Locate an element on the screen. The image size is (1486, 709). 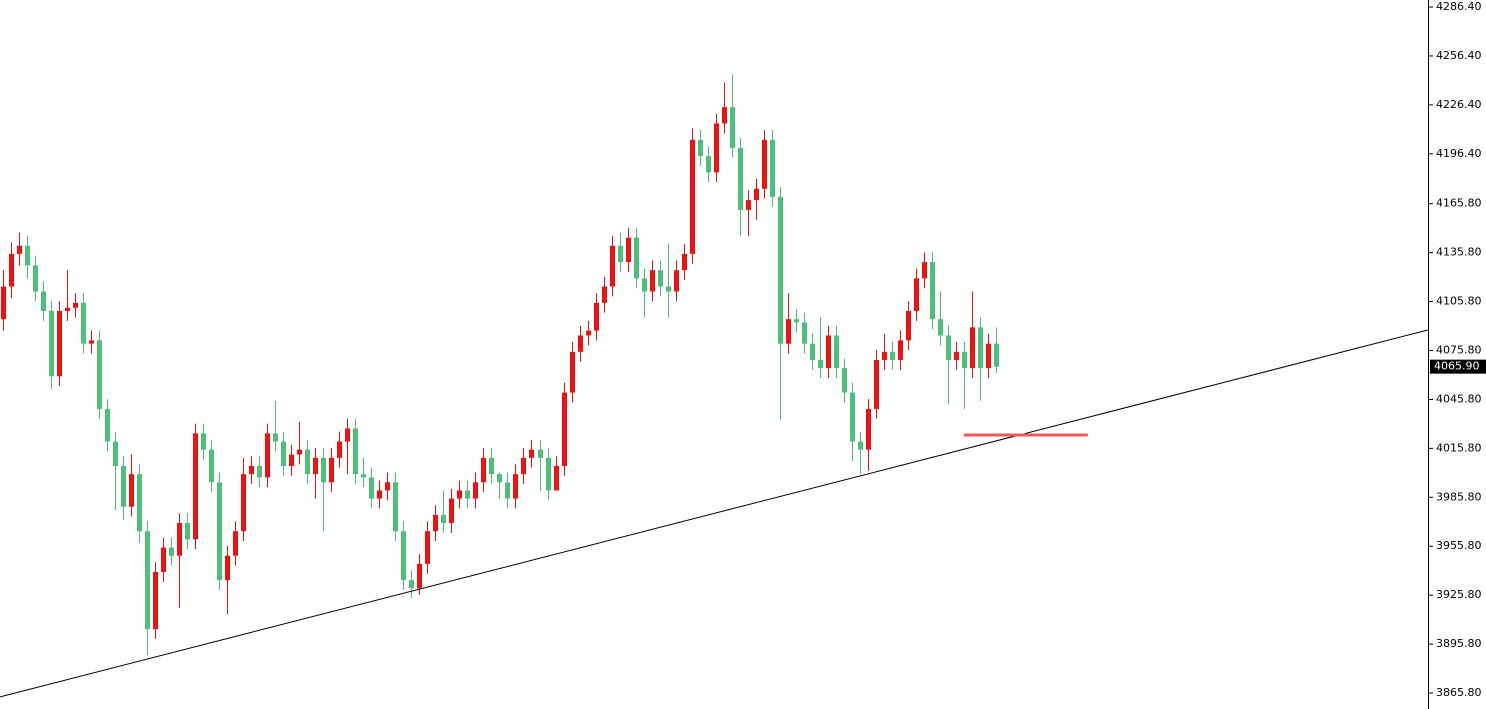
y-tick-label: 4075.80 is located at coordinates (1459, 350).